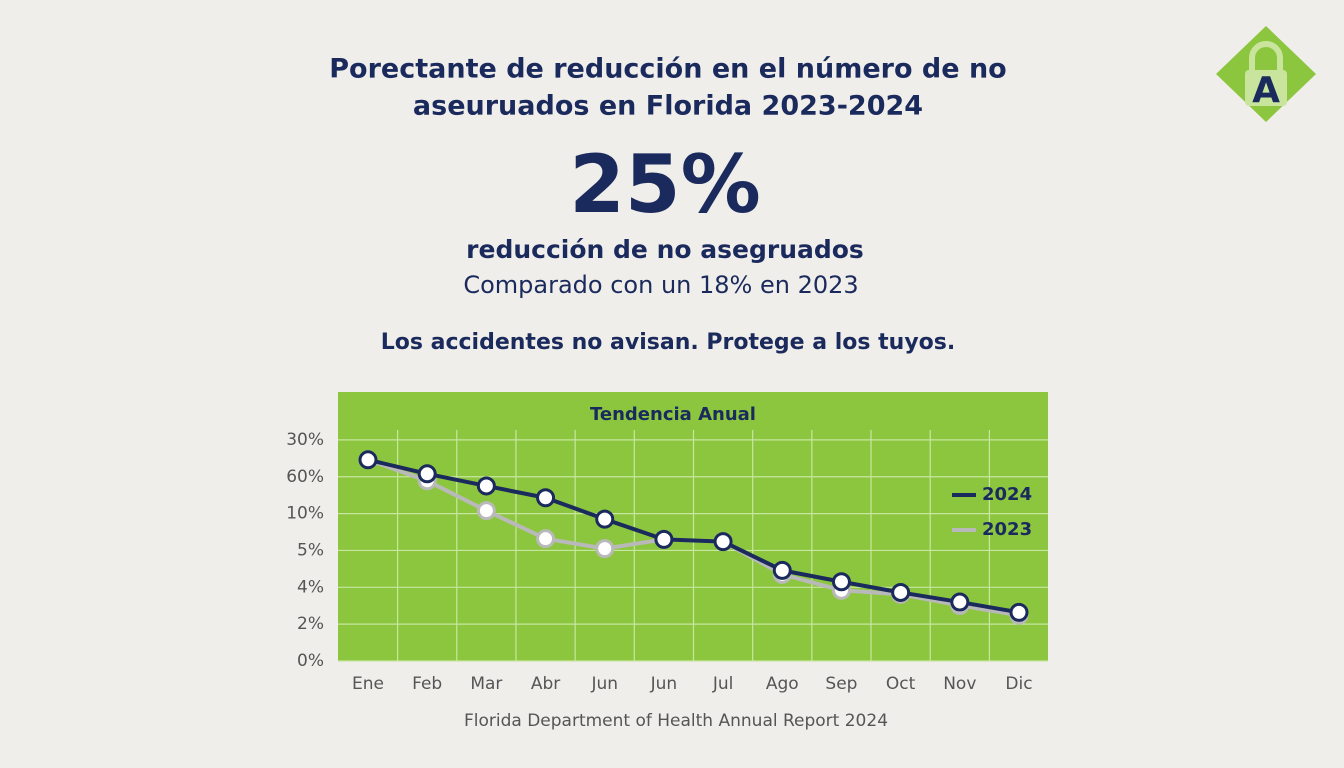 This screenshot has width=1344, height=768. I want to click on y-tick-label: 5%, so click(310, 550).